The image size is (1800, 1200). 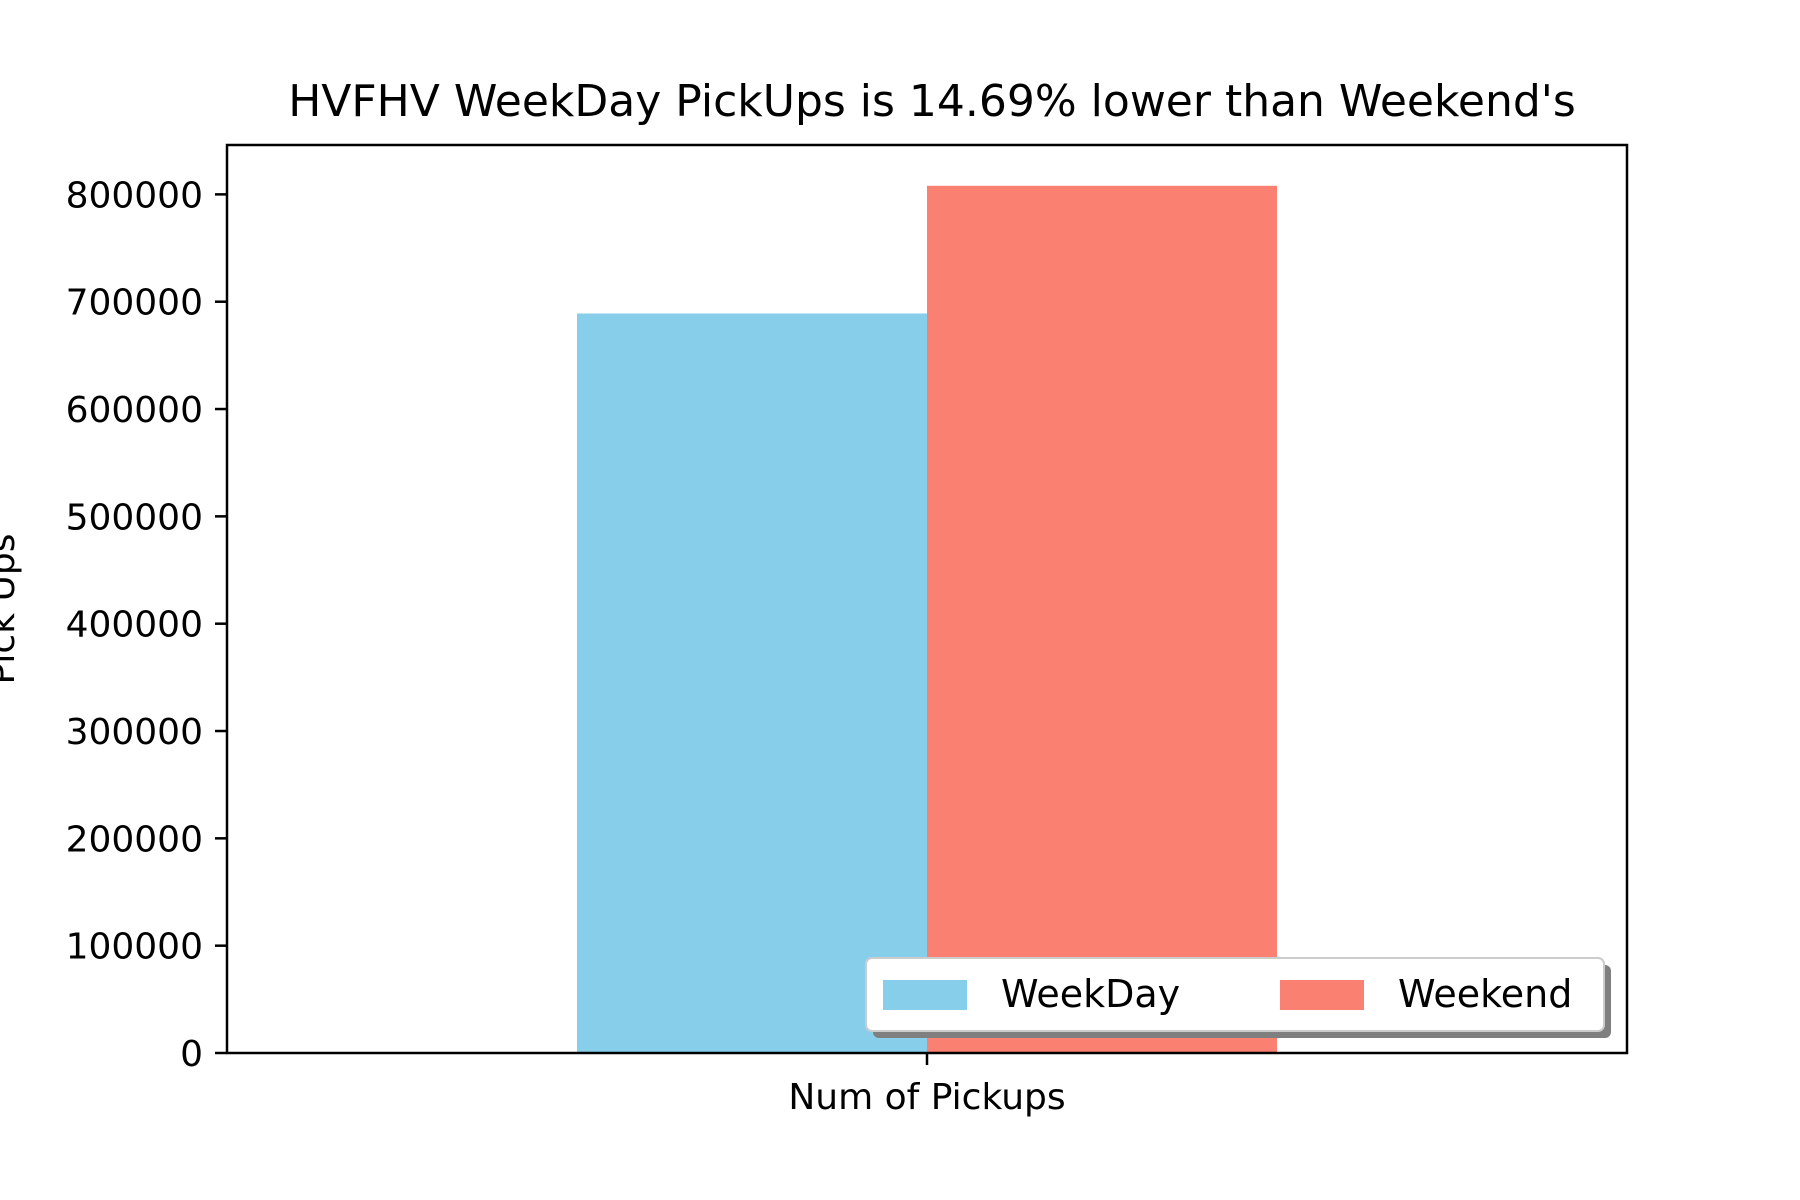 I want to click on y-tick-label: 700000, so click(x=134, y=303).